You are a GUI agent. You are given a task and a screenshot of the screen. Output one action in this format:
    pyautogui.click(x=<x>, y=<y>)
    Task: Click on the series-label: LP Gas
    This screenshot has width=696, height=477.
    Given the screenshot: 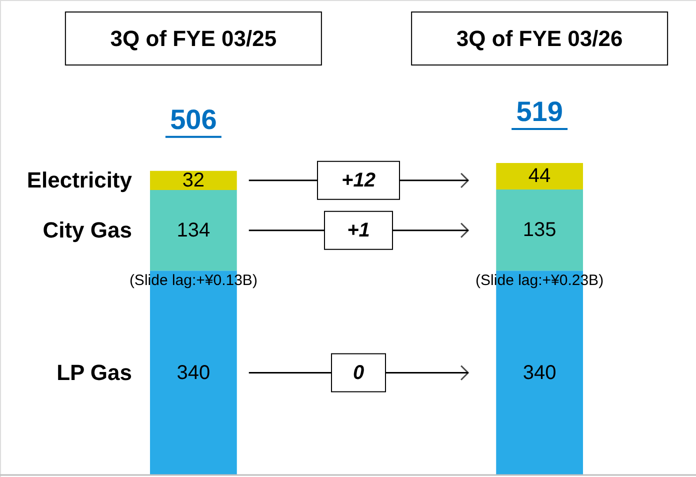 What is the action you would take?
    pyautogui.click(x=94, y=372)
    